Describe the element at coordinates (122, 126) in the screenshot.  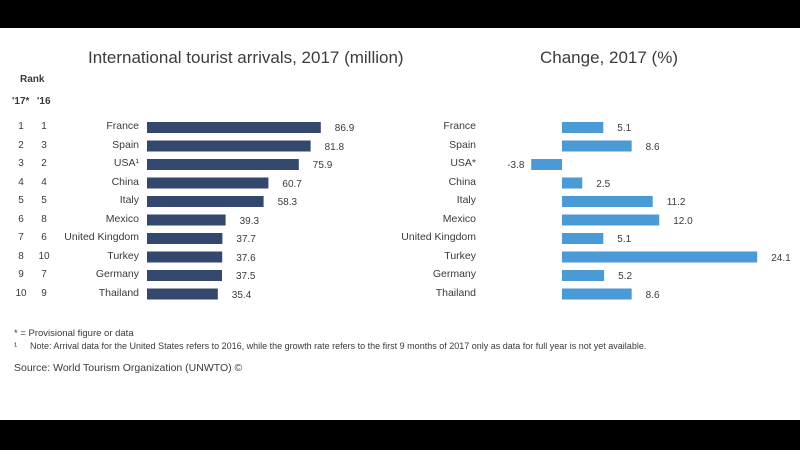
I see `arrivals-category-label: France` at that location.